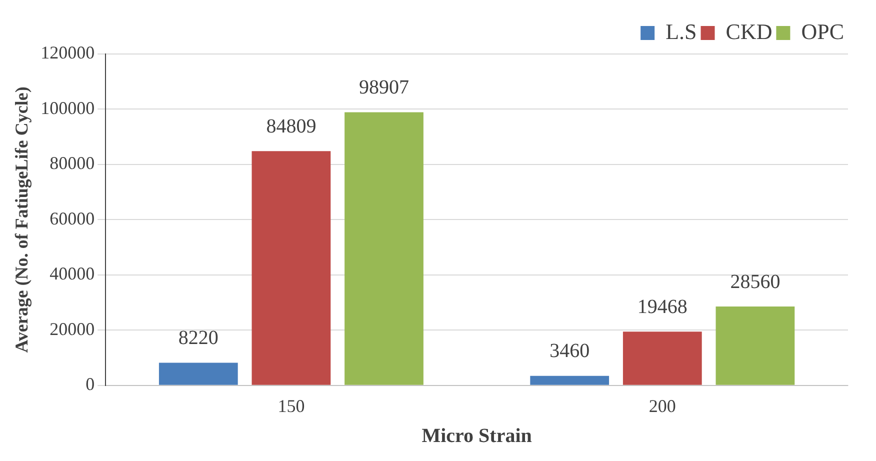 This screenshot has width=876, height=461. What do you see at coordinates (90, 384) in the screenshot?
I see `y-tick-label: 0` at bounding box center [90, 384].